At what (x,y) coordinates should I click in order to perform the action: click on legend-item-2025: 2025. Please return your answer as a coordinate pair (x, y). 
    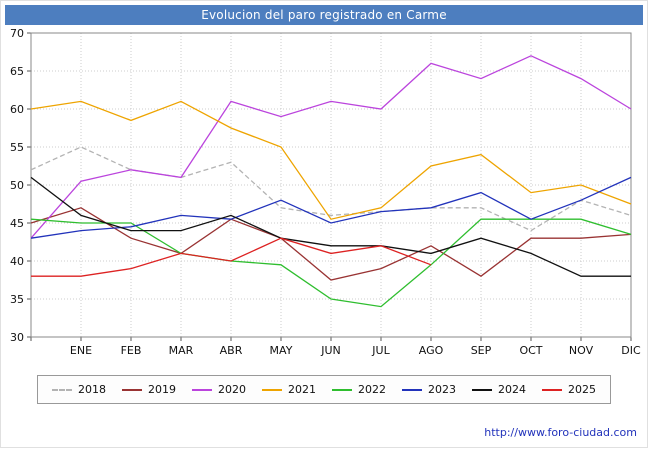
    Looking at the image, I should click on (569, 389).